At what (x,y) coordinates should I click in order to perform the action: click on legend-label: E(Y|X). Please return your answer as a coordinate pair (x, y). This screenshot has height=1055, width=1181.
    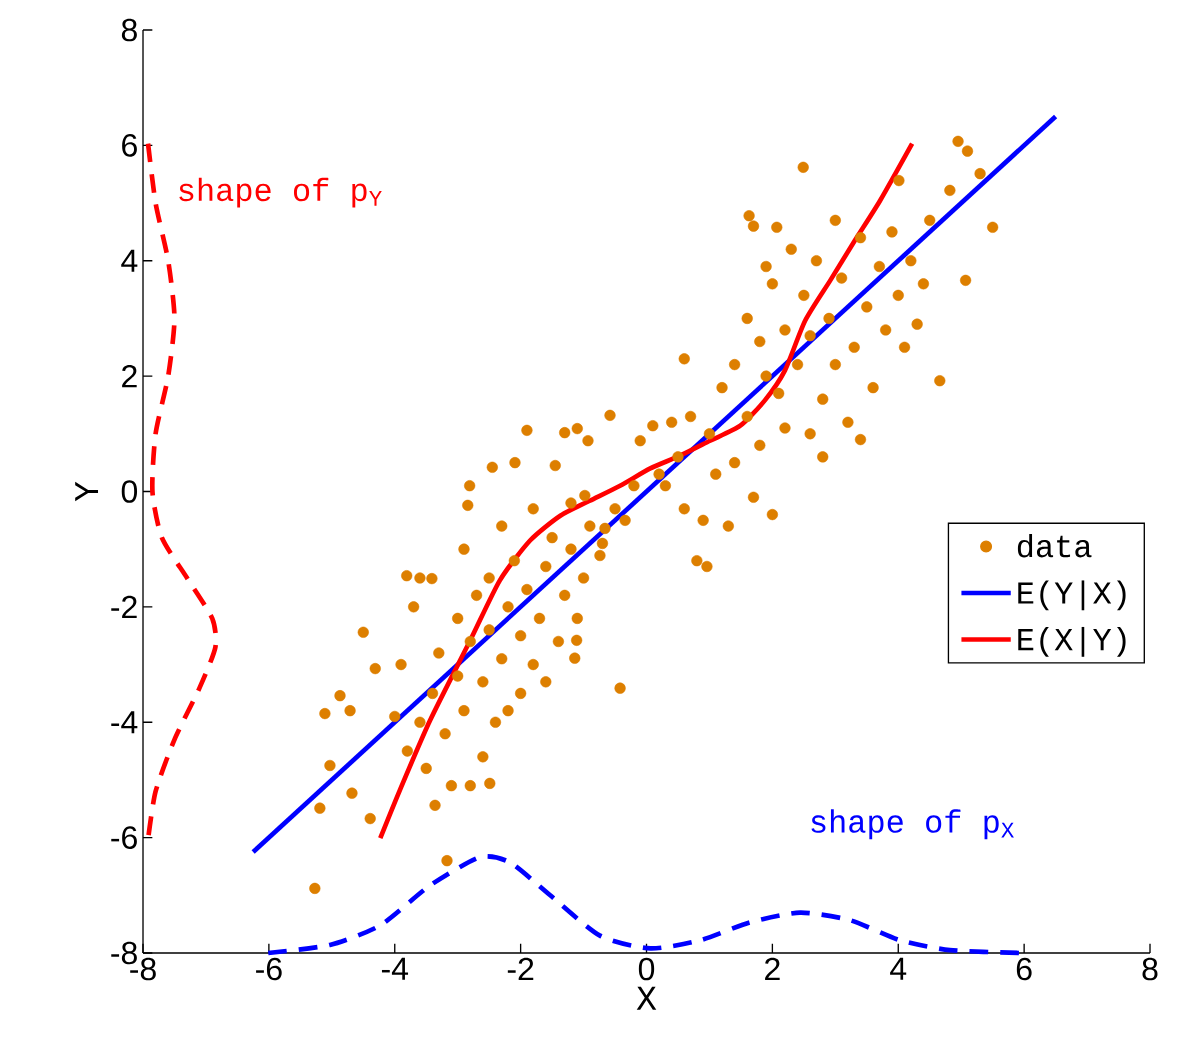
    Looking at the image, I should click on (1072, 595).